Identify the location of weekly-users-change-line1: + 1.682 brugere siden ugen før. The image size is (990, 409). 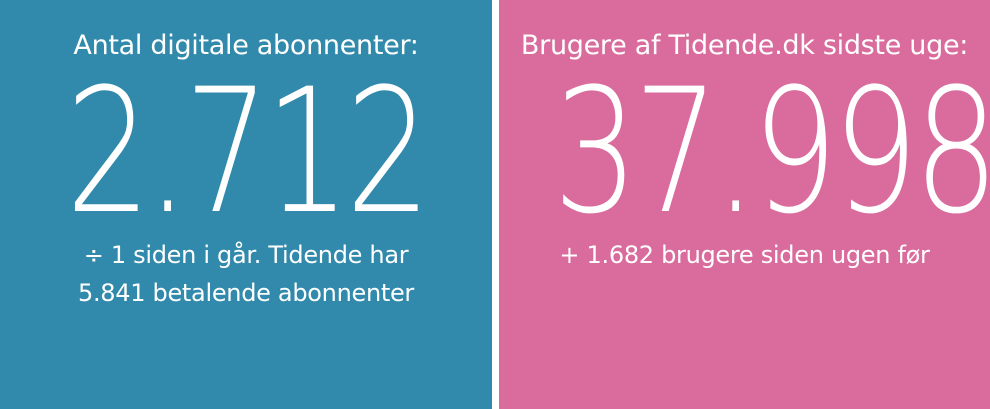
(744, 255).